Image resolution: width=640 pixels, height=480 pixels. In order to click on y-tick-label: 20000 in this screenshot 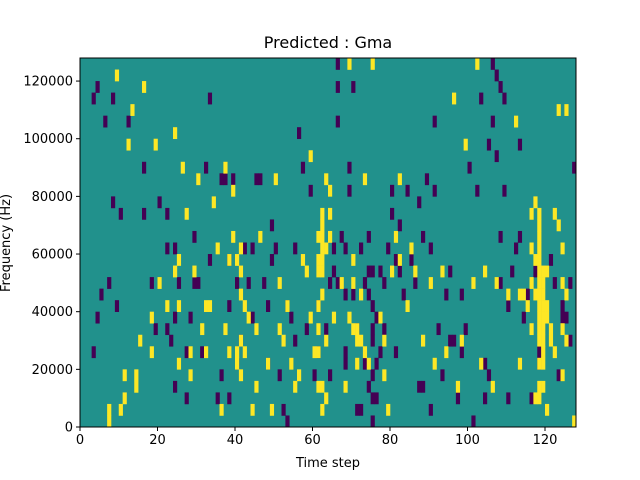, I will do `click(52, 370)`.